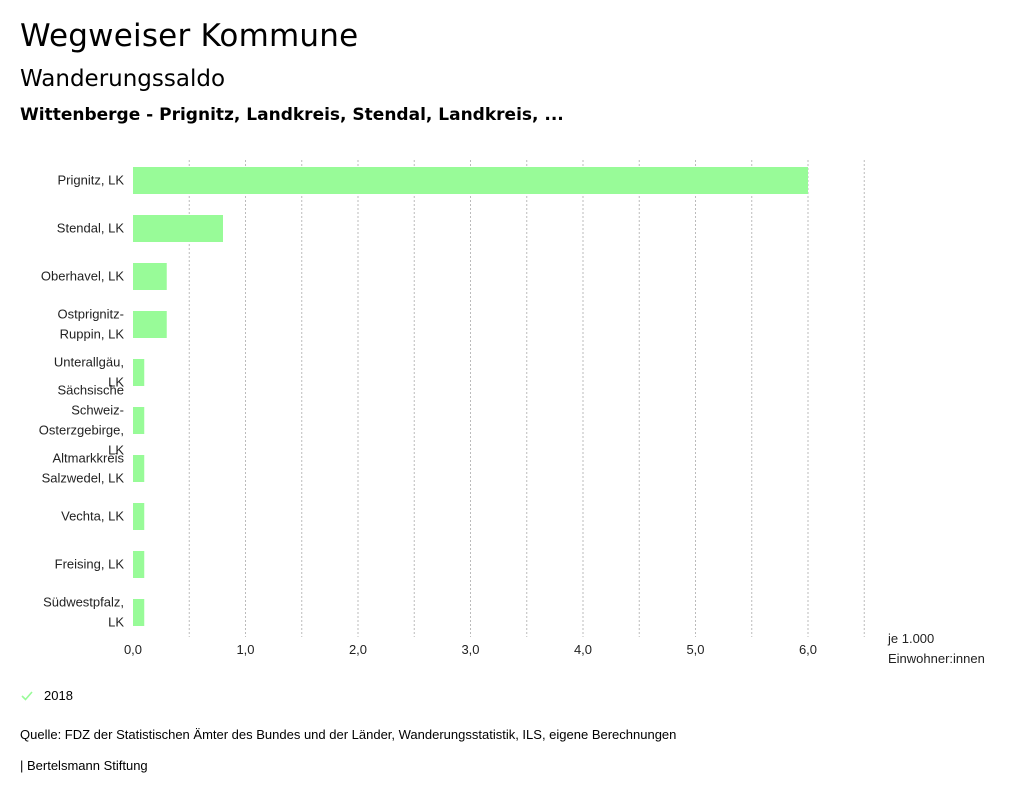 Image resolution: width=1024 pixels, height=799 pixels. Describe the element at coordinates (245, 649) in the screenshot. I see `x-tick-label-1: 1,0` at that location.